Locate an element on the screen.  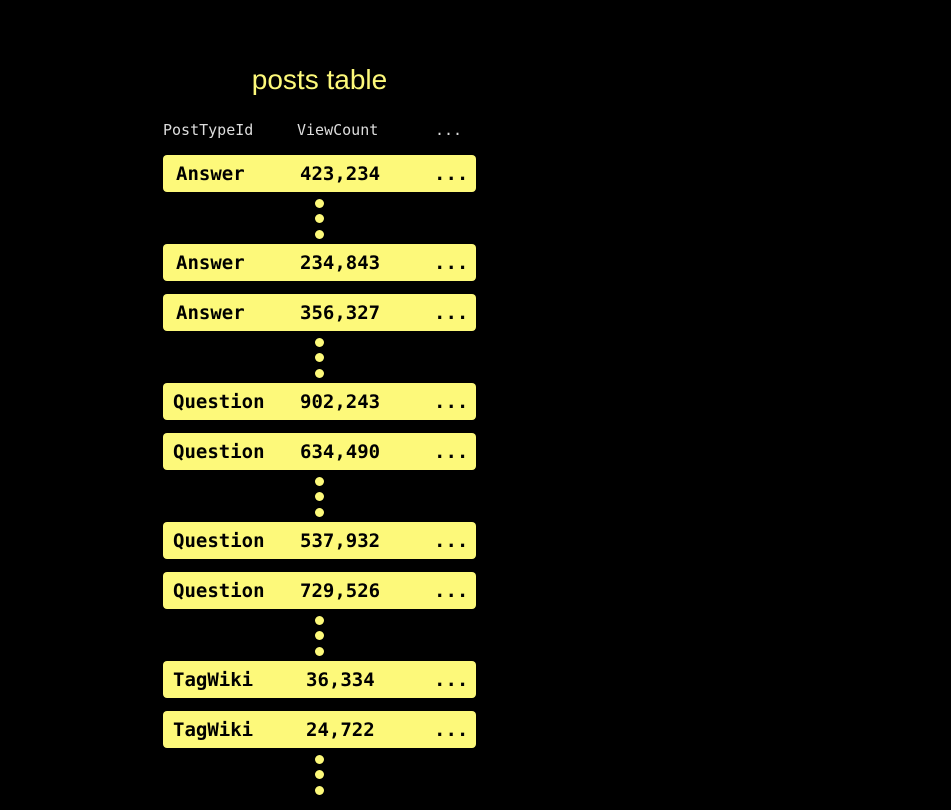
view-count-cell: 729,526 is located at coordinates (340, 591).